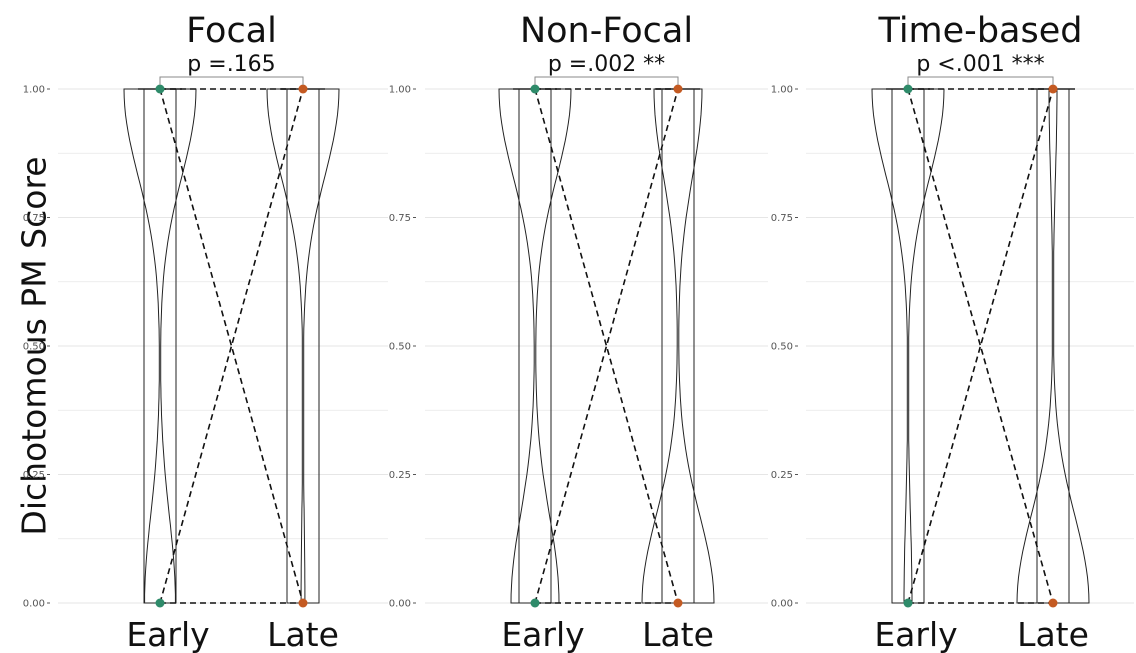 Image resolution: width=1136 pixels, height=653 pixels. Describe the element at coordinates (606, 80) in the screenshot. I see `panel-2-significance-bracket` at that location.